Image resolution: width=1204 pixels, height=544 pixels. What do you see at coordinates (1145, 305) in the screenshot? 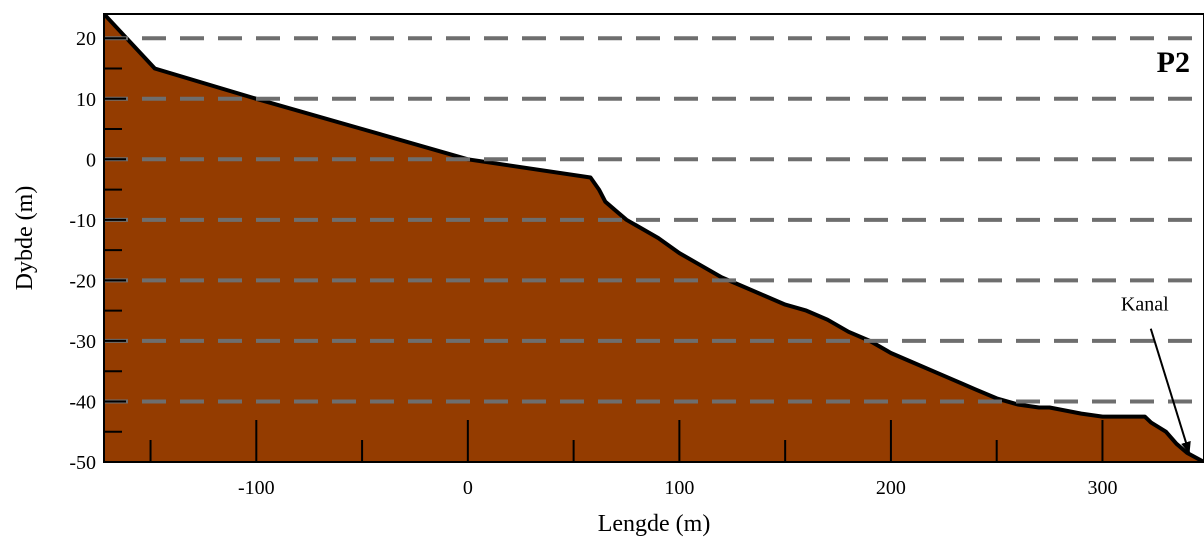
I see `annotation-text: Kanal` at bounding box center [1145, 305].